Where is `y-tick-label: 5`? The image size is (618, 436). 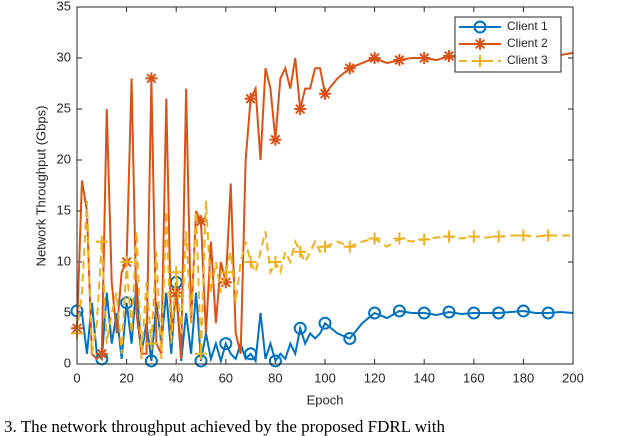
y-tick-label: 5 is located at coordinates (67, 311).